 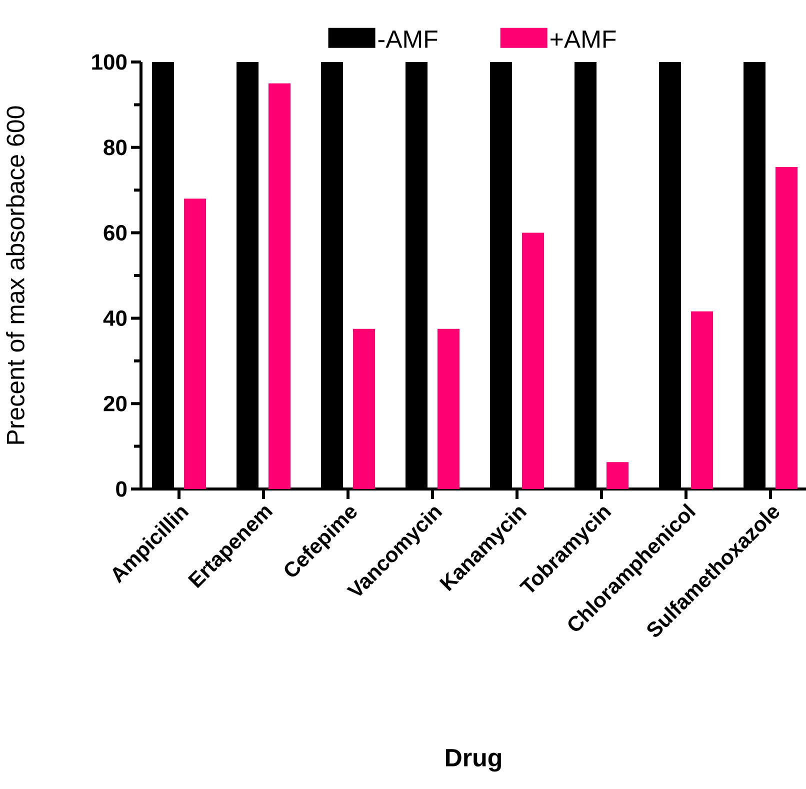 I want to click on y-tick-label: 40, so click(x=115, y=318).